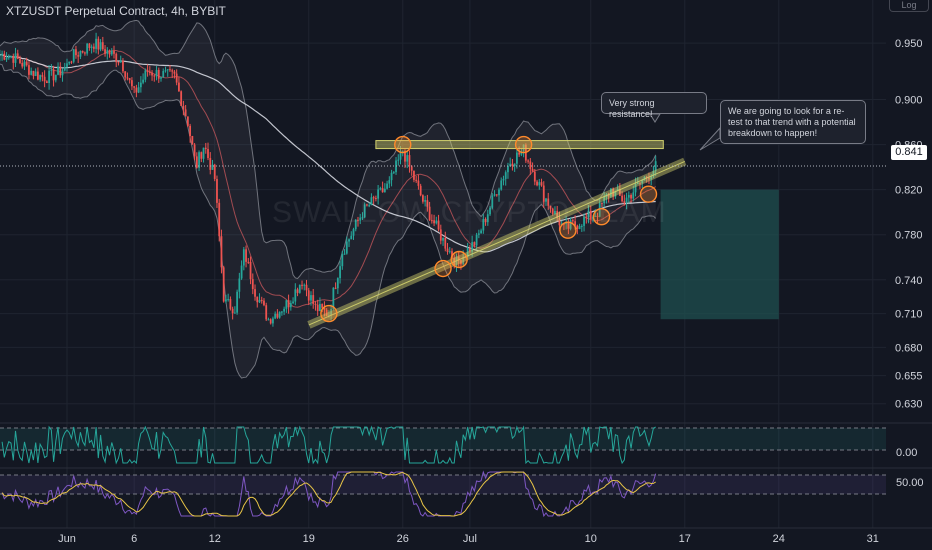 This screenshot has height=550, width=932. I want to click on rsi-line, so click(328, 445).